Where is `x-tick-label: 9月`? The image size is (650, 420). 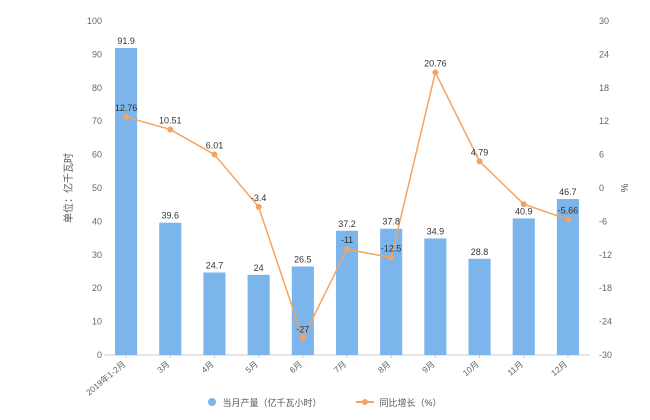
x-tick-label: 9月 is located at coordinates (428, 367).